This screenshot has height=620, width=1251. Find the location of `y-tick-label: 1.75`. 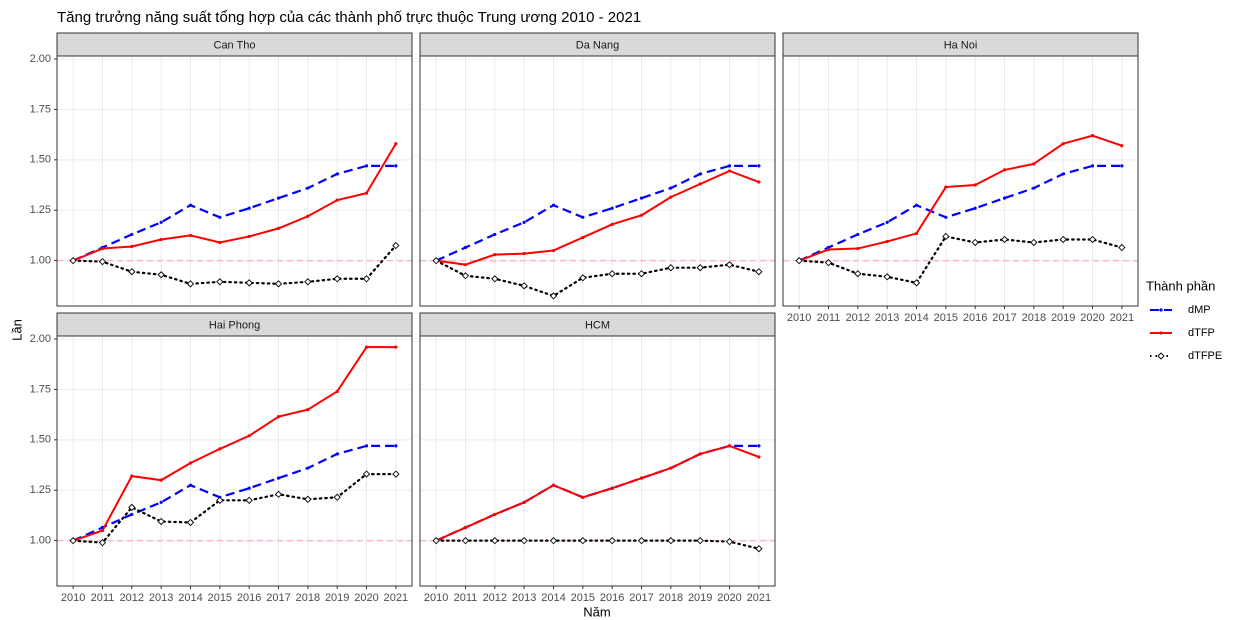

y-tick-label: 1.75 is located at coordinates (40, 109).